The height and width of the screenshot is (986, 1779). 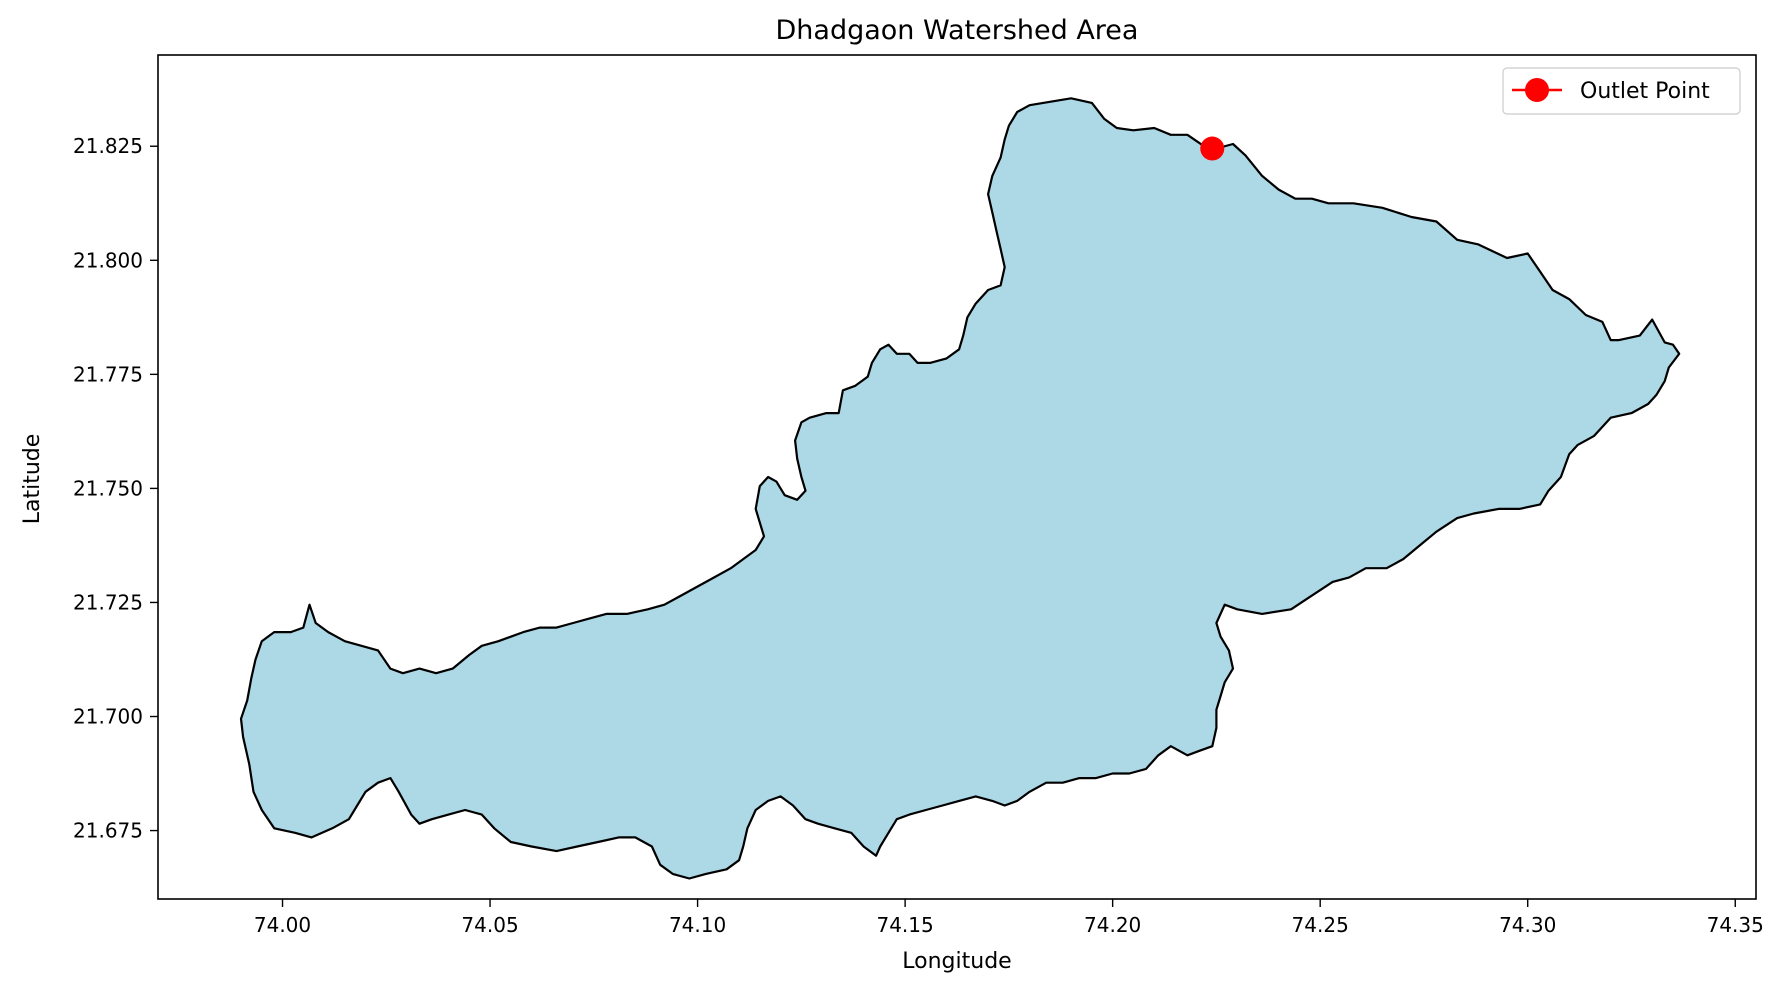 I want to click on x-tick-label: 74.35, so click(x=1735, y=925).